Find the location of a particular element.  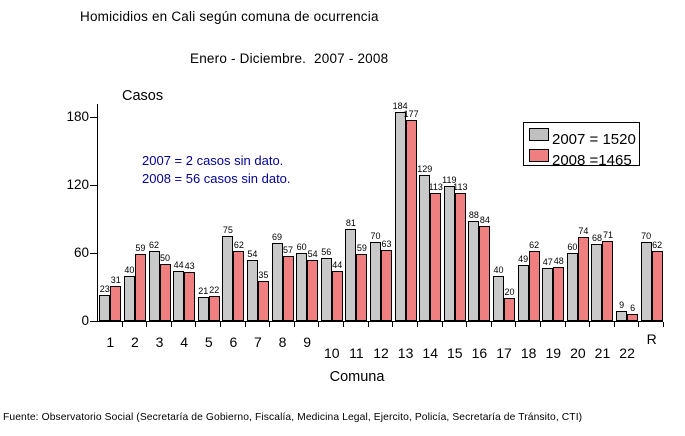

x-axis-category-17: 17 is located at coordinates (504, 353).